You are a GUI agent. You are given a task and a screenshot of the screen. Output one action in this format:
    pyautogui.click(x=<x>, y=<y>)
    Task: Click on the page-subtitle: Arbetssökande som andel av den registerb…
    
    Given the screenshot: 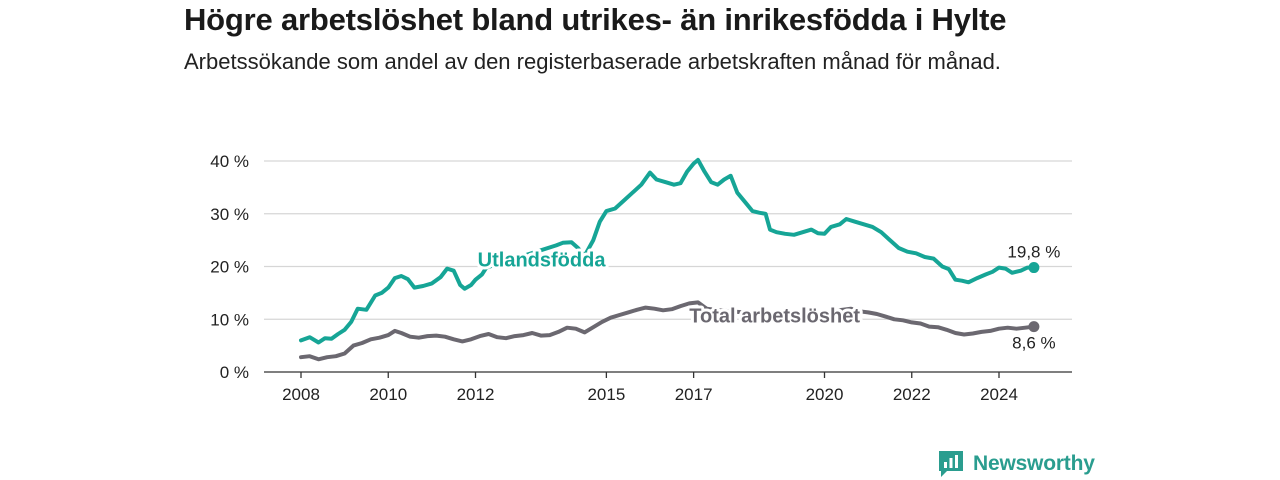 What is the action you would take?
    pyautogui.click(x=592, y=61)
    